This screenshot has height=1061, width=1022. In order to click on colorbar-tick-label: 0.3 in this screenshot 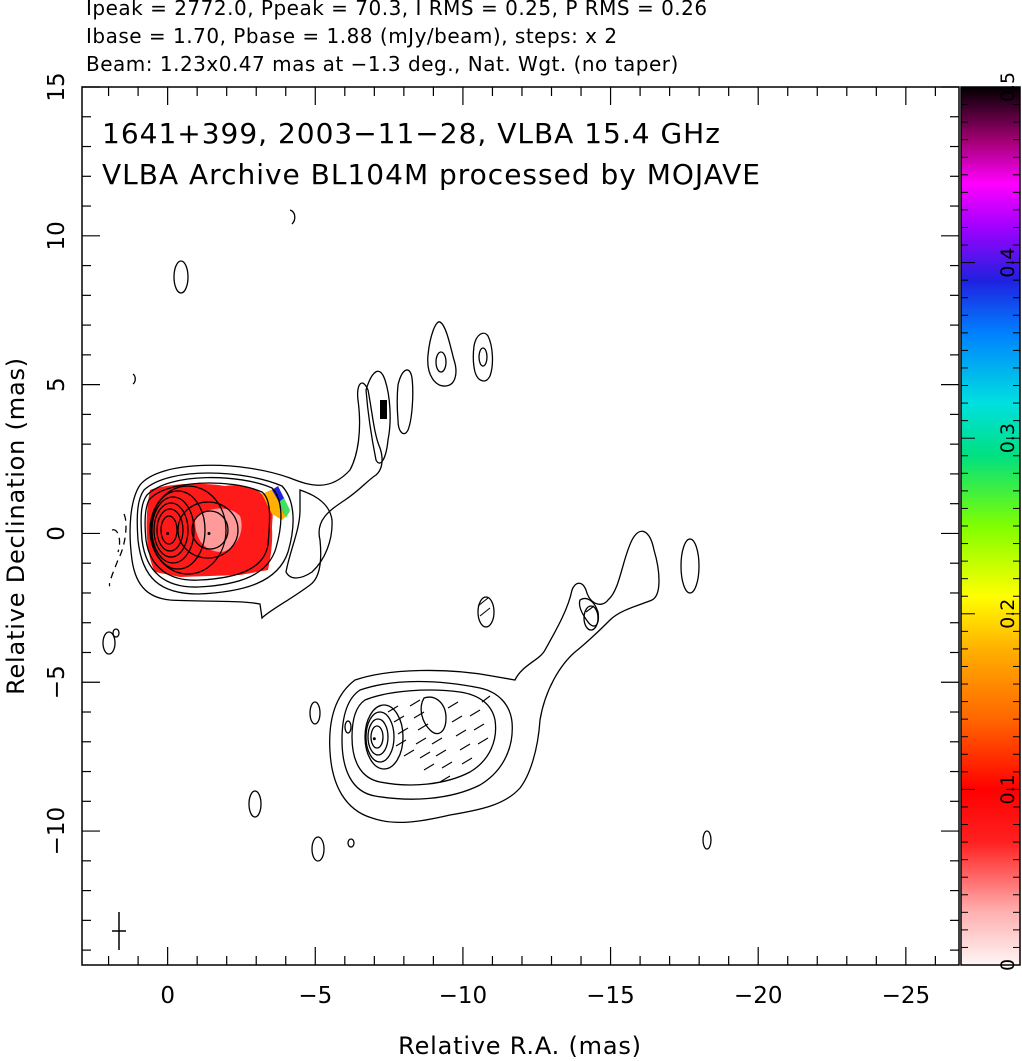, I will do `click(1008, 438)`.